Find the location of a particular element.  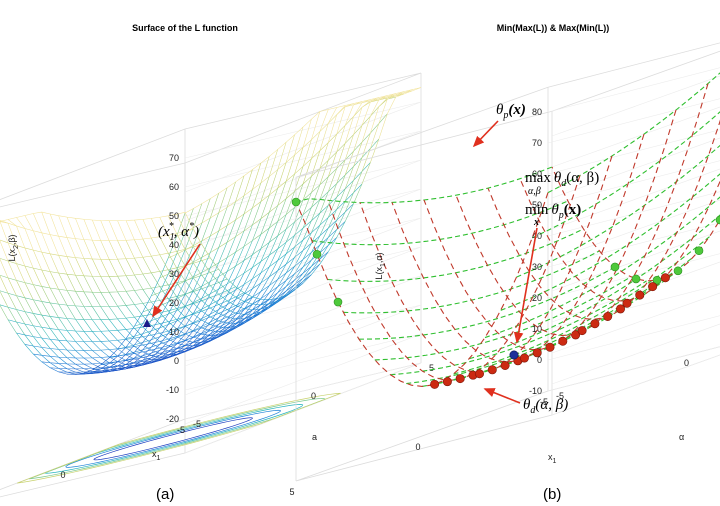

panel-b-primal-point is located at coordinates (657, 280).